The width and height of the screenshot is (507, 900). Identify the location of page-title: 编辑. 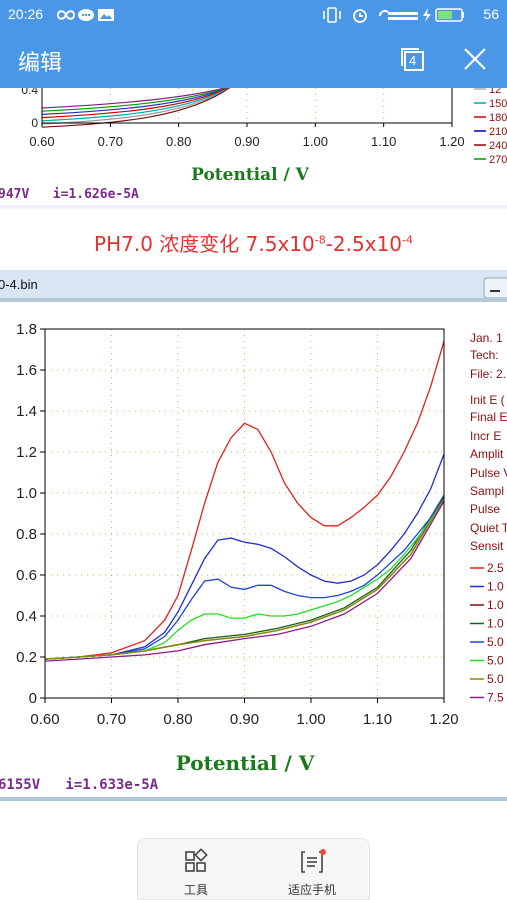
(40, 63).